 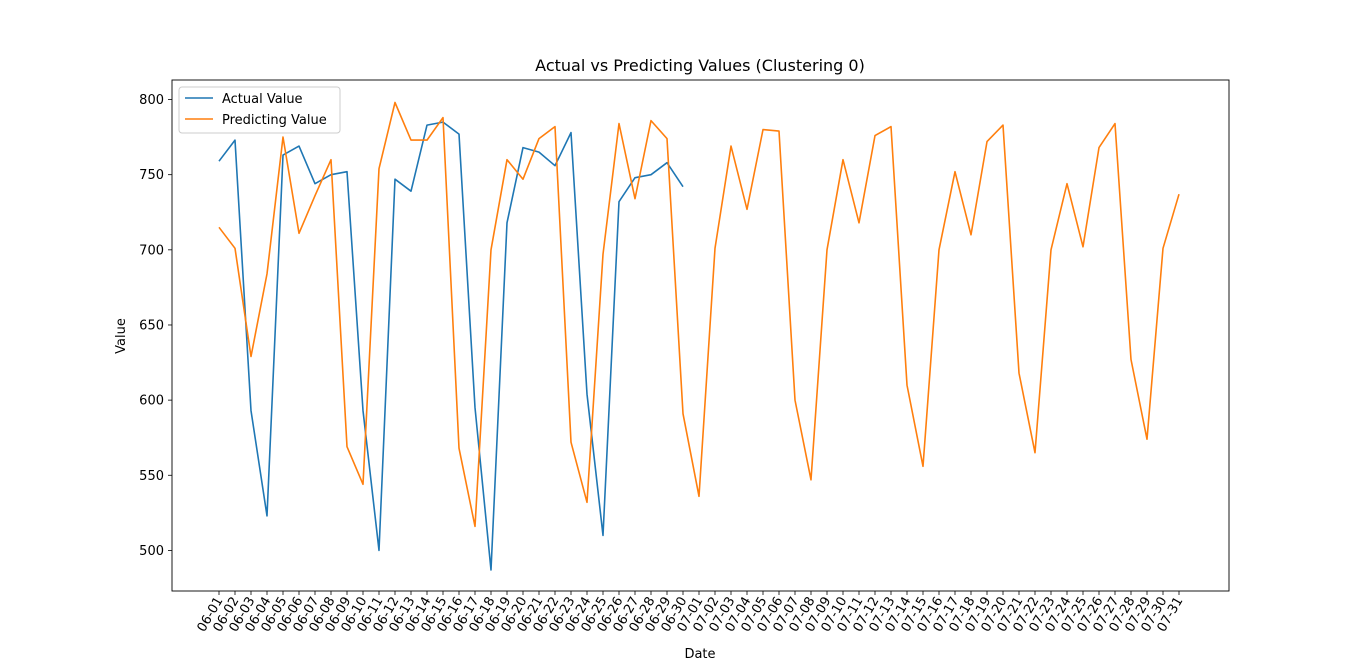 I want to click on legend-label-actual-value: Actual Value, so click(x=262, y=99).